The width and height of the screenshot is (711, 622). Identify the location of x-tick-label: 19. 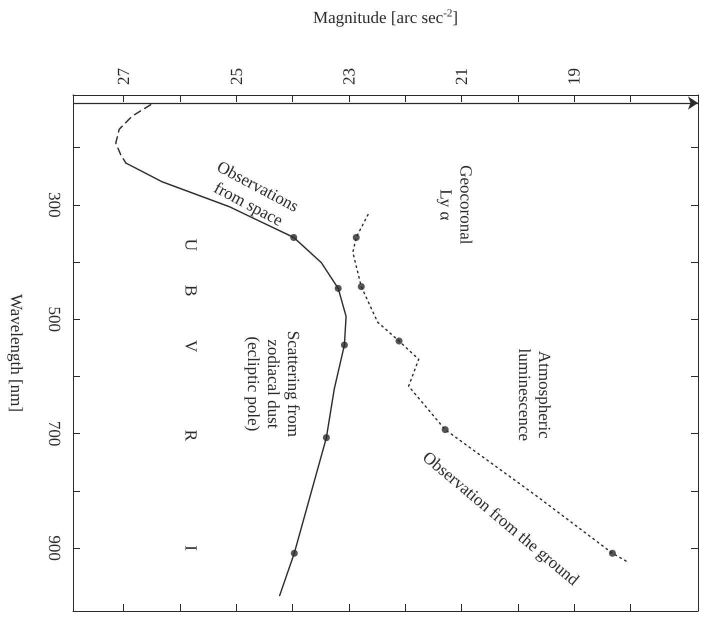
(574, 76).